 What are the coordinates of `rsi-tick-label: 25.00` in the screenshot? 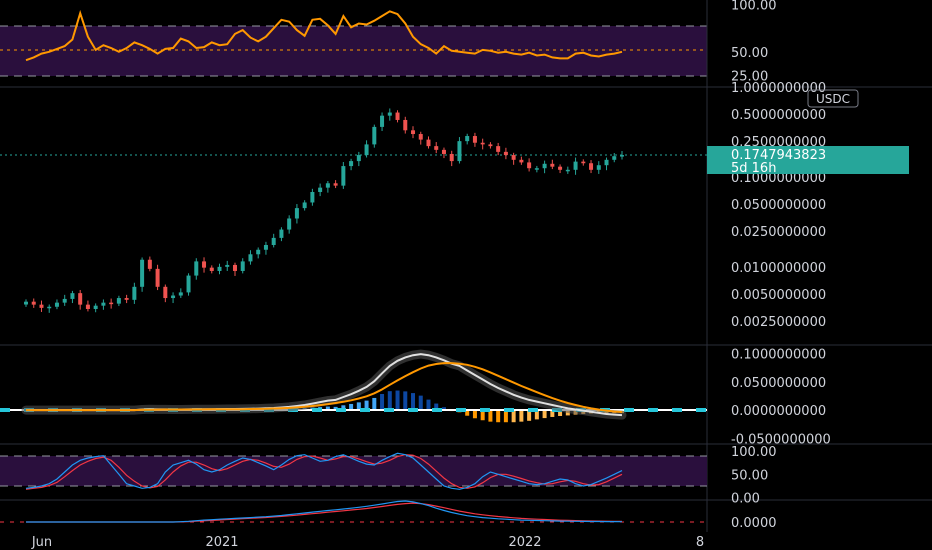 It's located at (749, 76).